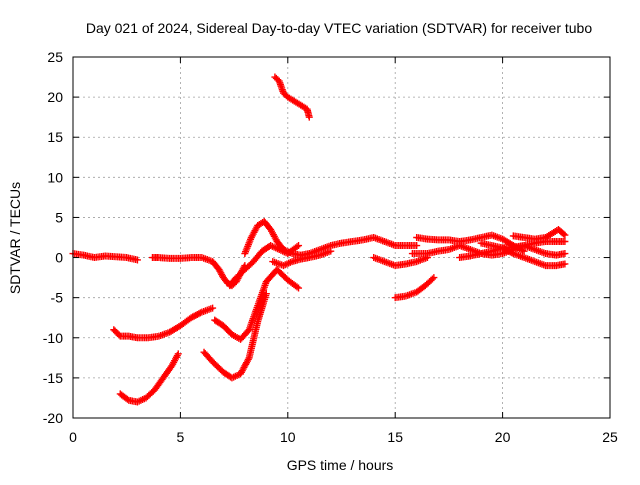 Image resolution: width=640 pixels, height=485 pixels. Describe the element at coordinates (181, 437) in the screenshot. I see `x-tick-label: 5` at that location.